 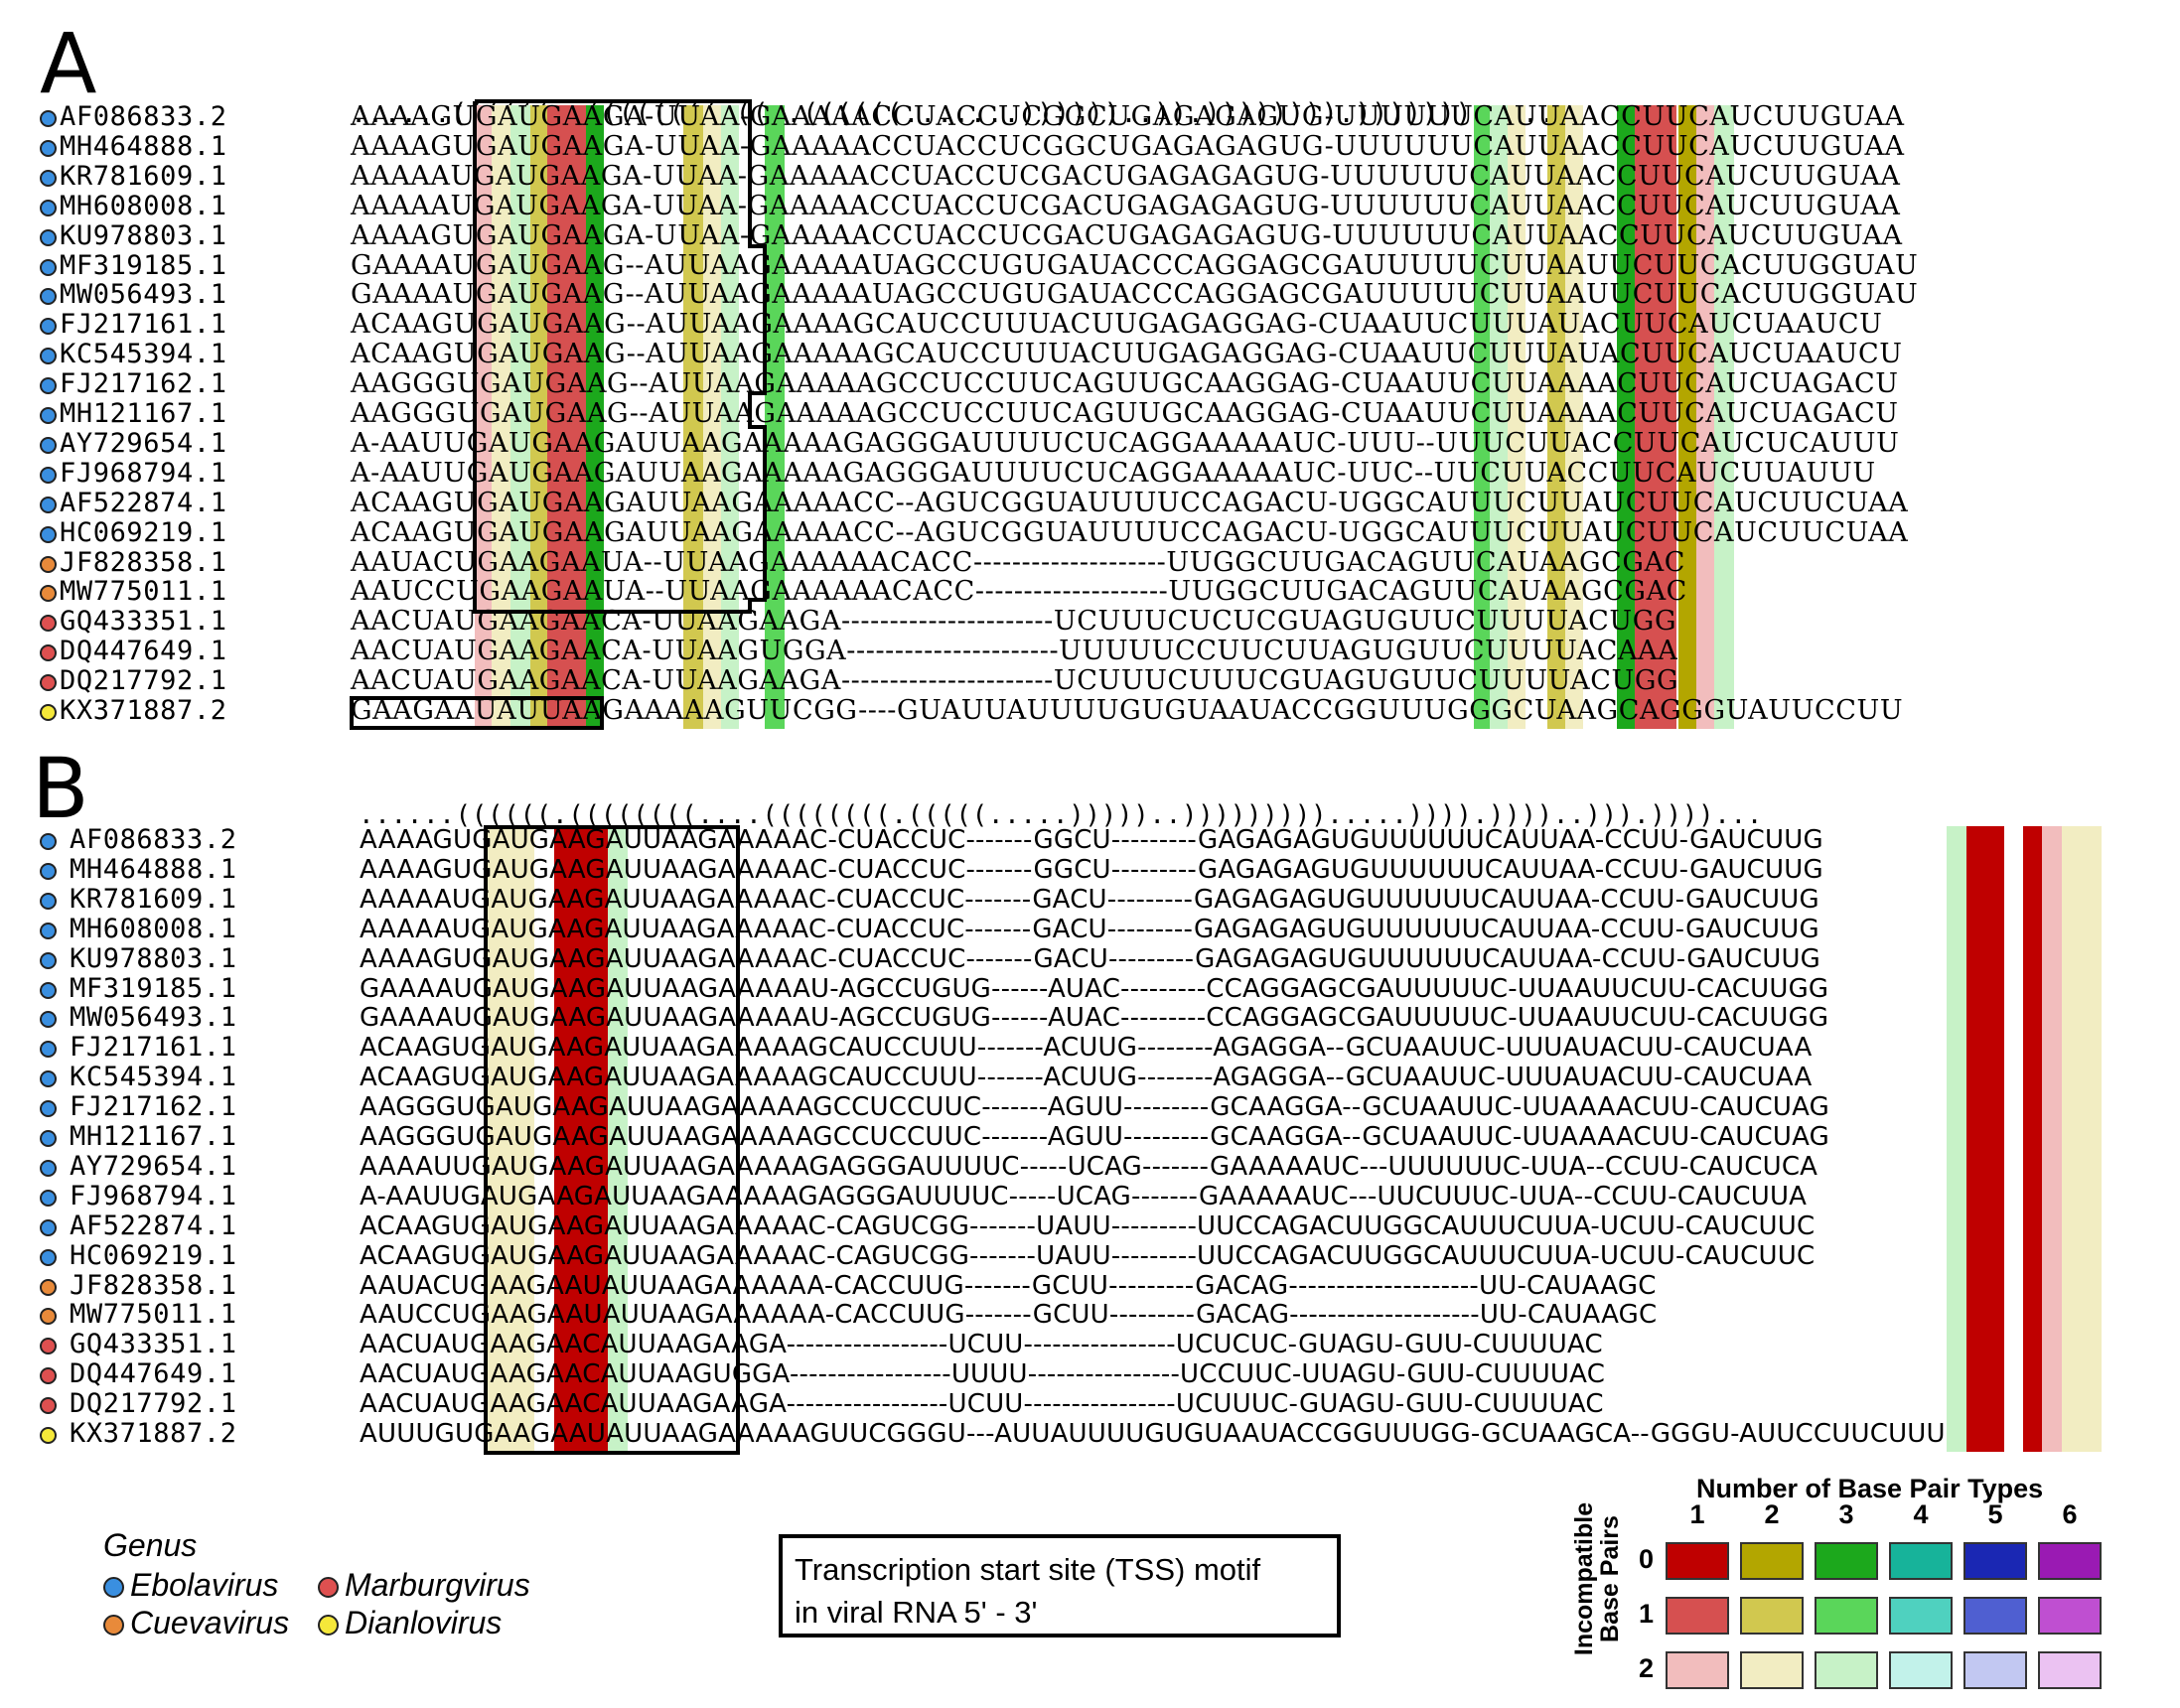 I want to click on color-legend-column-label: 6, so click(x=2070, y=1514).